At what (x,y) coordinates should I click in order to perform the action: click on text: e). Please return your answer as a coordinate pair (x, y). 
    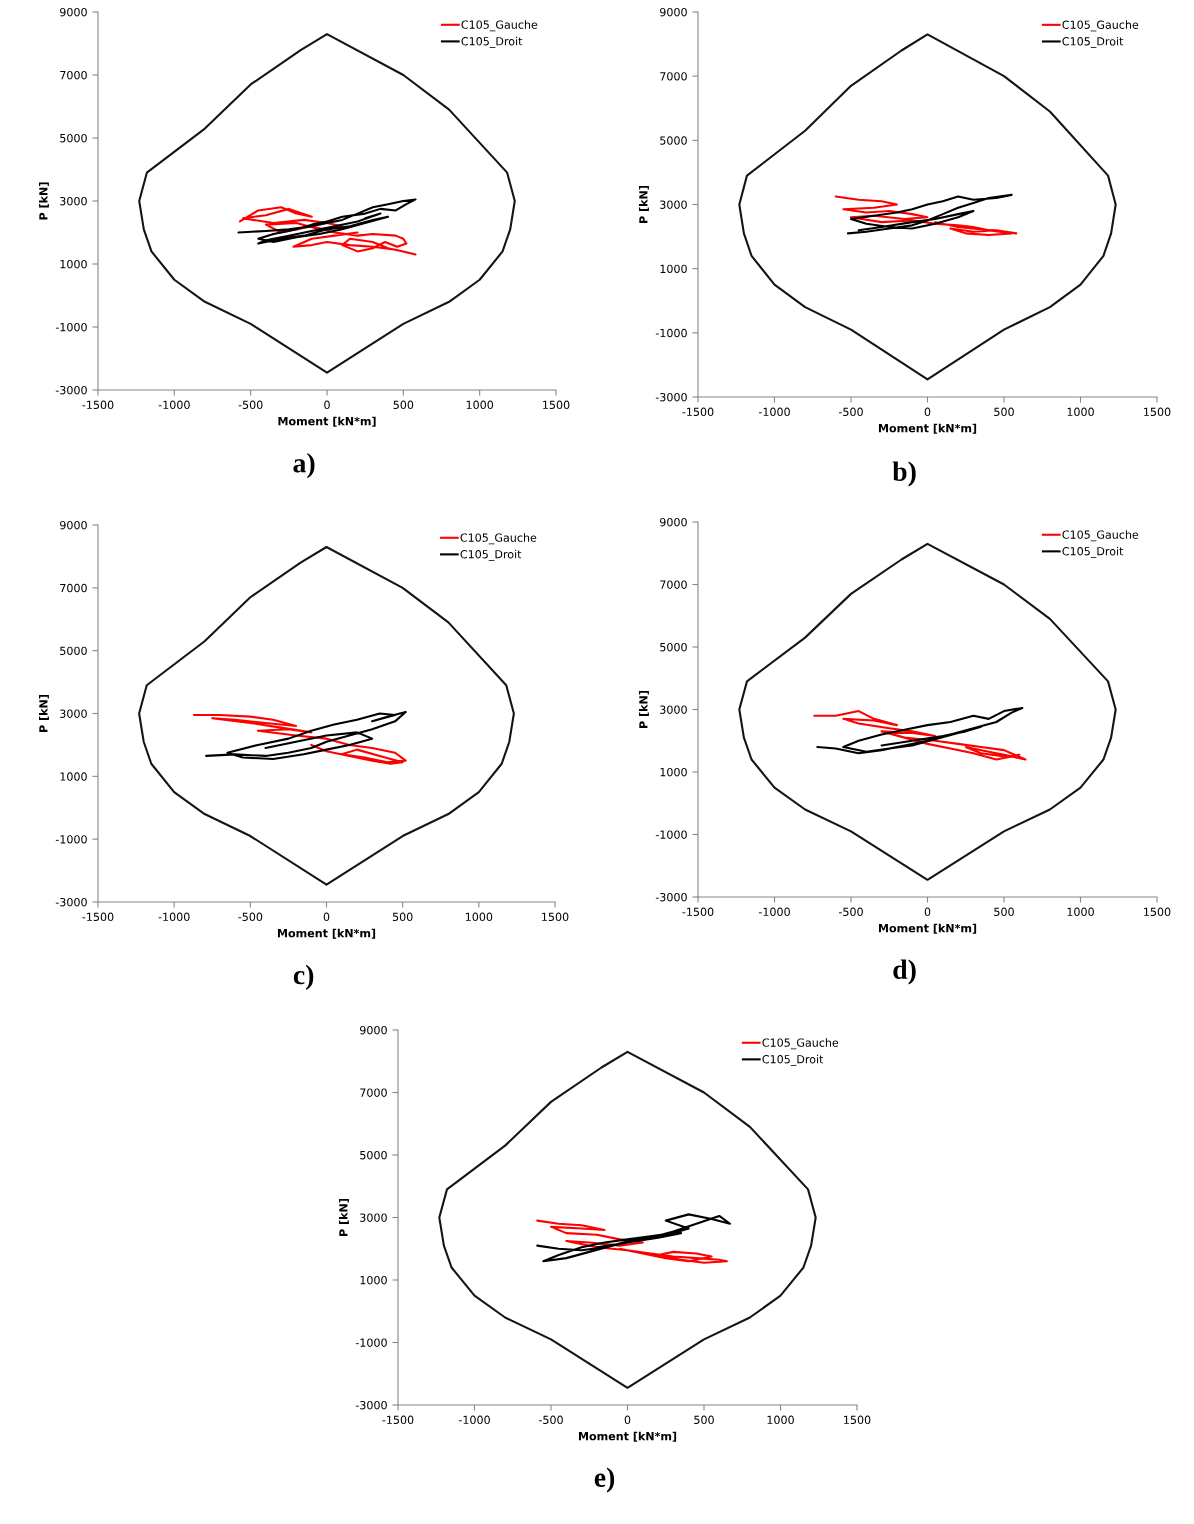
    Looking at the image, I should click on (604, 1480).